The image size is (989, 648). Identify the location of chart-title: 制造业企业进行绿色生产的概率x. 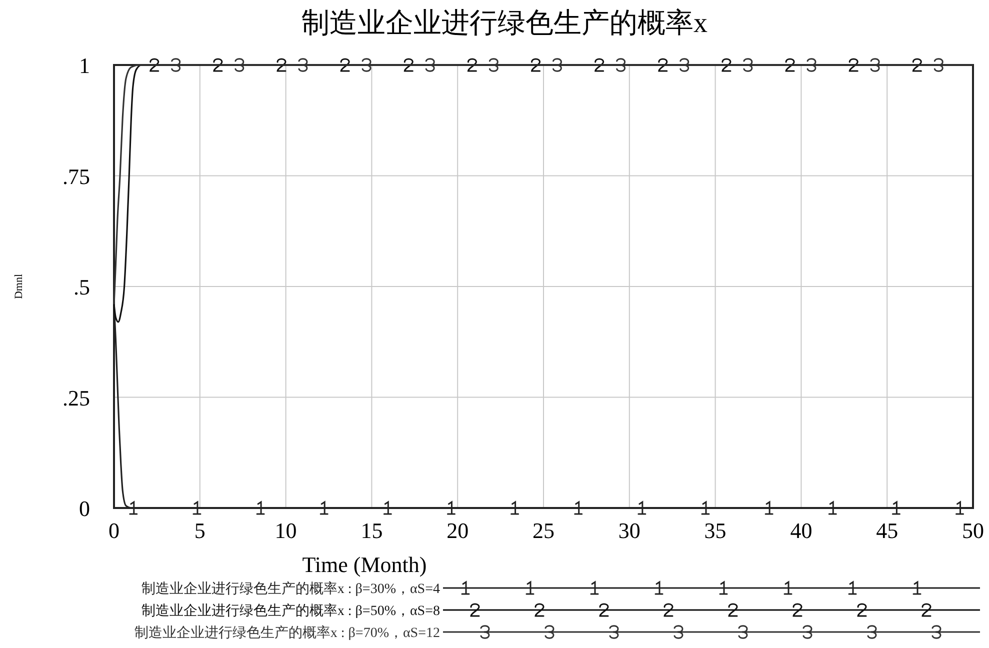
(505, 23).